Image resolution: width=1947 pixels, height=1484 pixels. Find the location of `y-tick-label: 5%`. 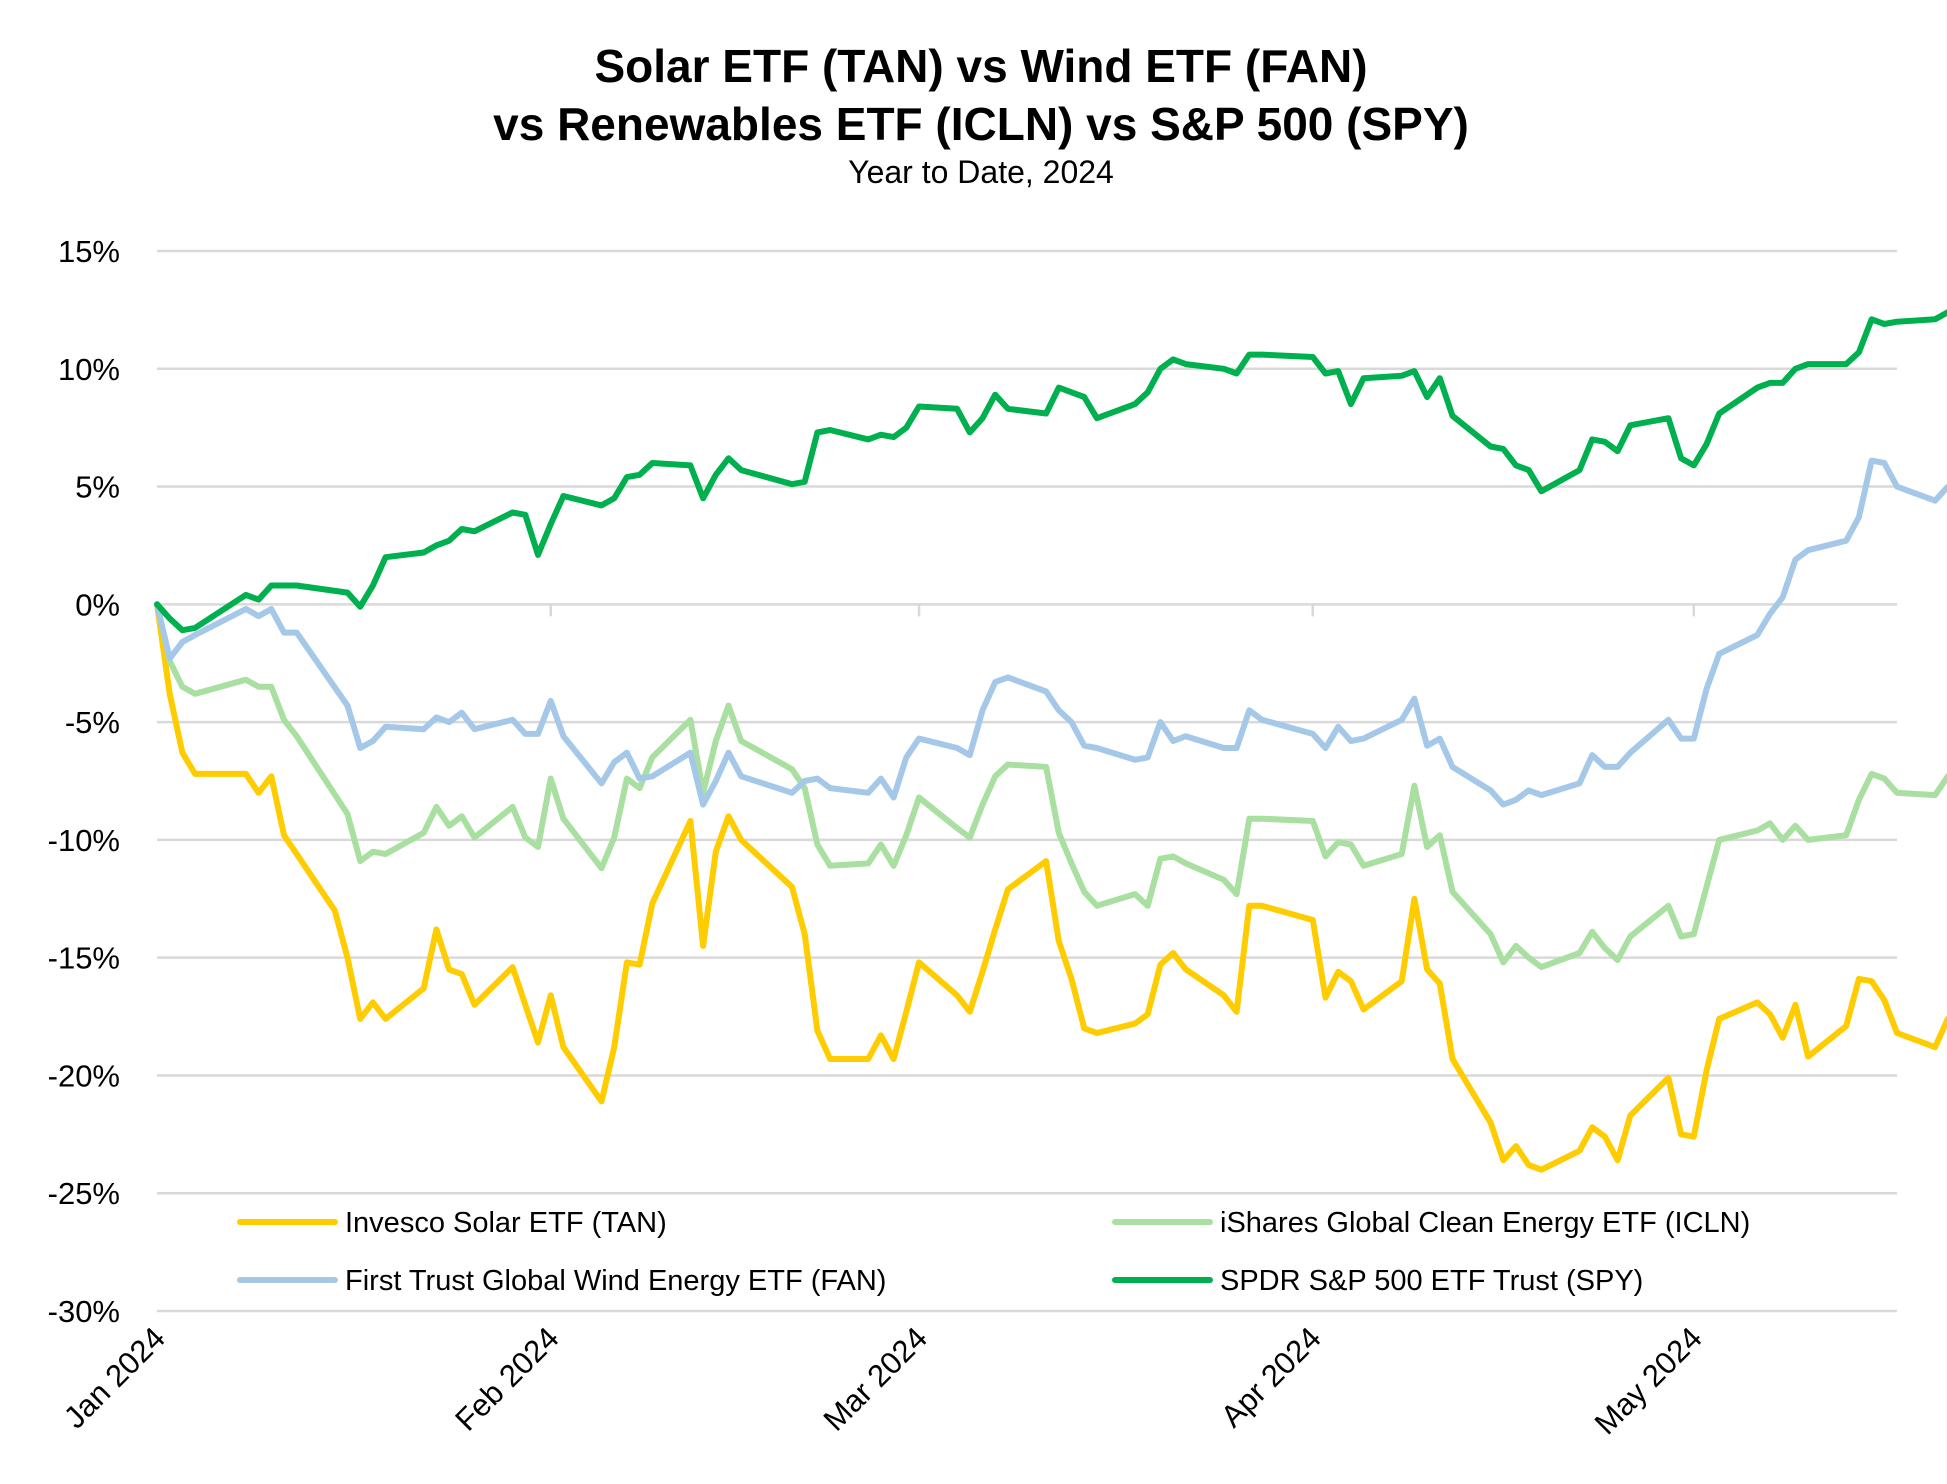

y-tick-label: 5% is located at coordinates (97, 487).